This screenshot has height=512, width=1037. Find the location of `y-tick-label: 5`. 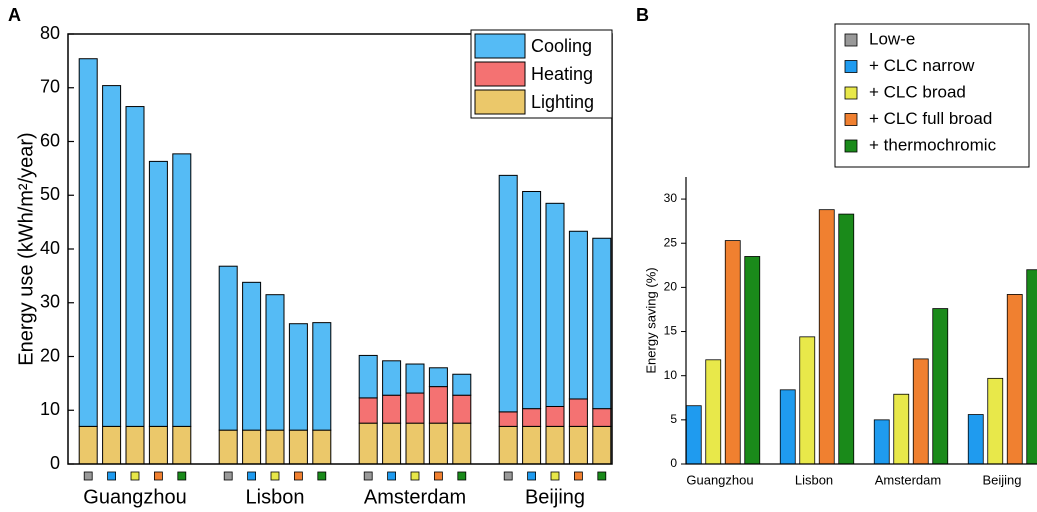

y-tick-label: 5 is located at coordinates (673, 419).